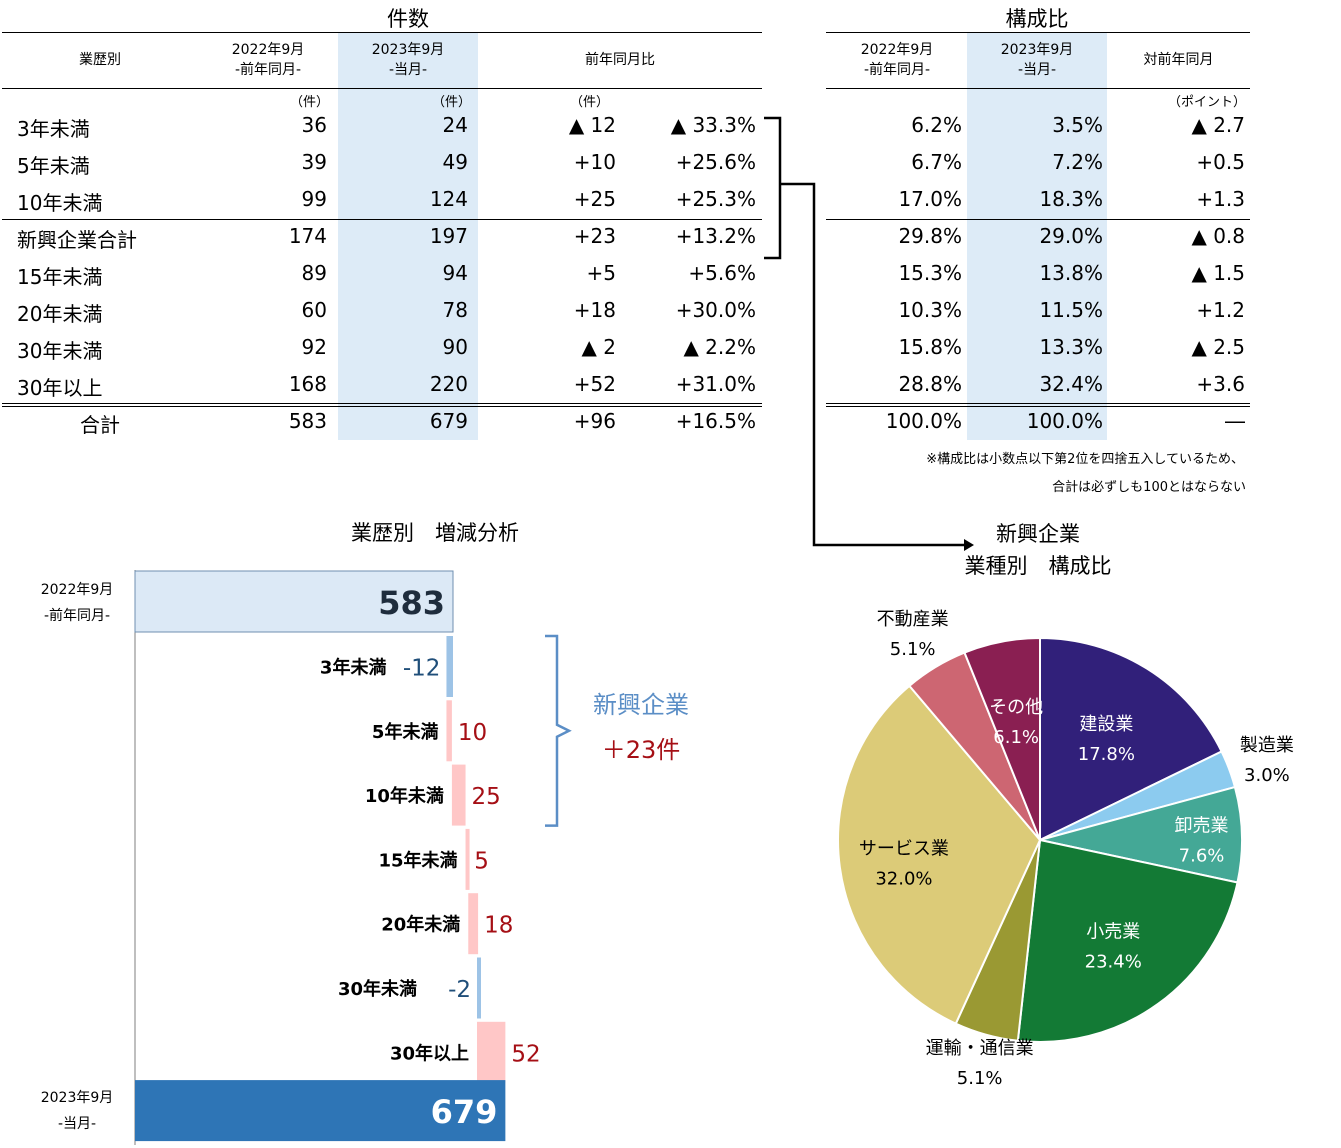 The height and width of the screenshot is (1148, 1341). I want to click on ratio-row-diff: ▲ 0.8, so click(1218, 236).